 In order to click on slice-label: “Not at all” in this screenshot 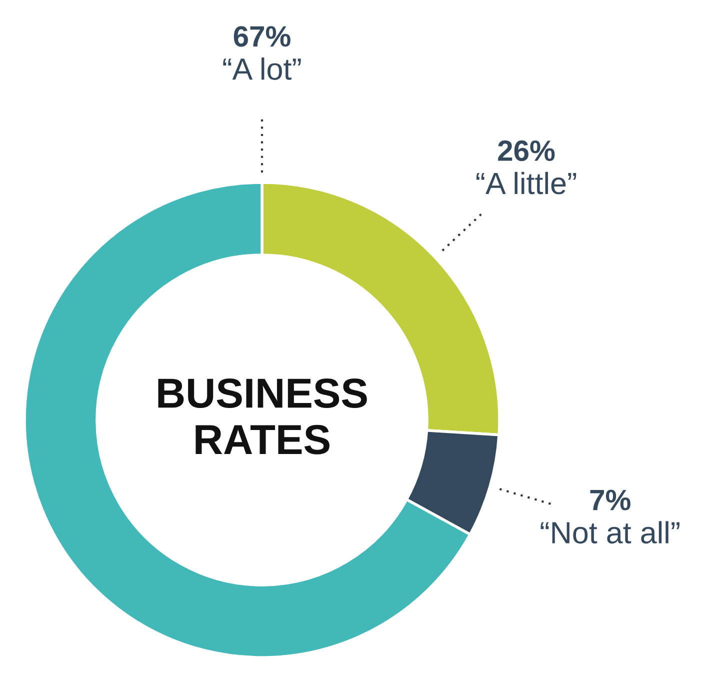, I will do `click(610, 532)`.